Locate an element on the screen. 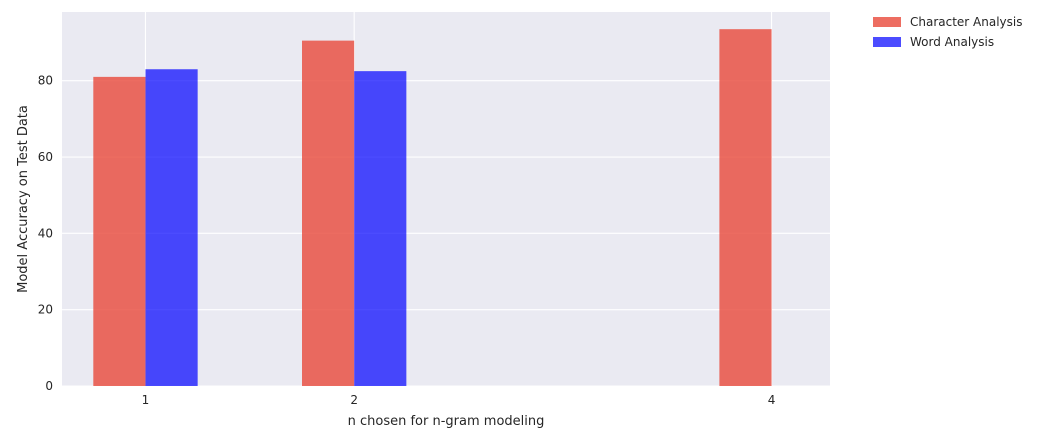 The width and height of the screenshot is (1041, 441). x-axis-label: n chosen for n-gram modeling is located at coordinates (446, 421).